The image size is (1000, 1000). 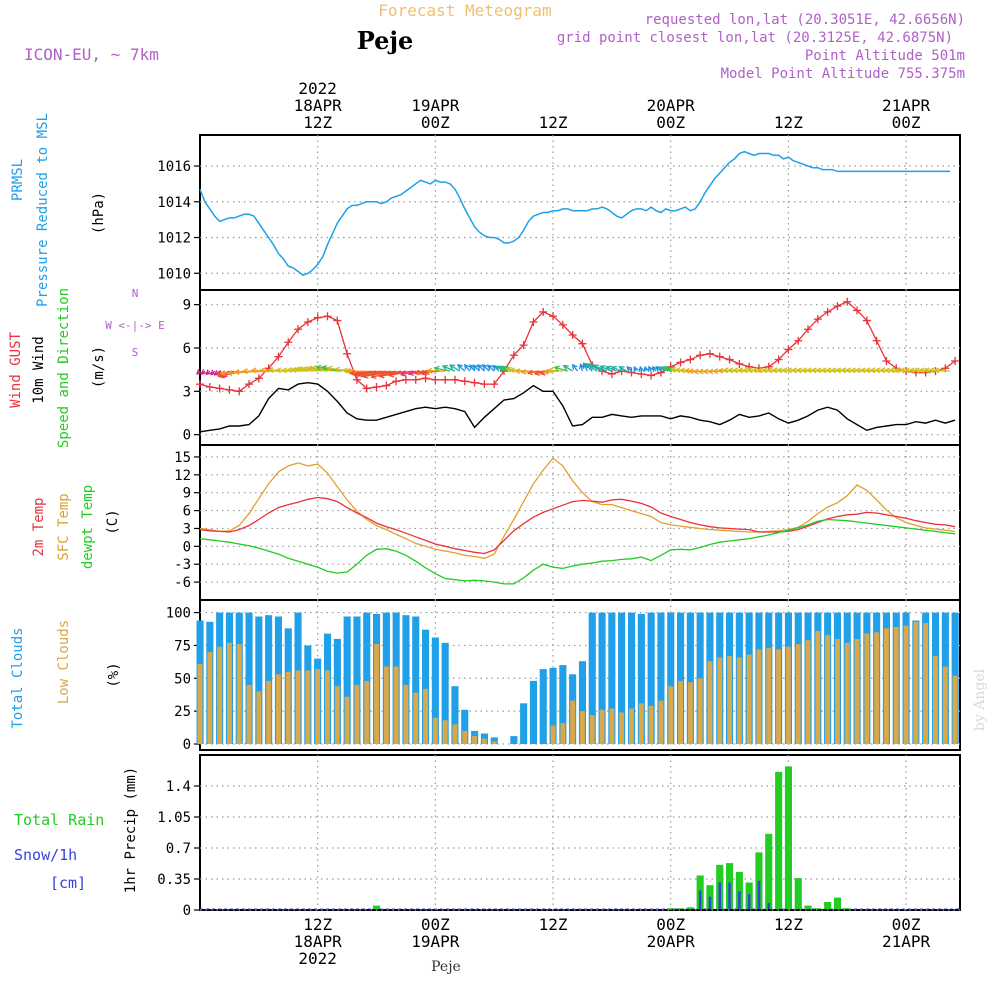 What do you see at coordinates (670, 122) in the screenshot?
I see `top-axis-label-3-1: 00Z` at bounding box center [670, 122].